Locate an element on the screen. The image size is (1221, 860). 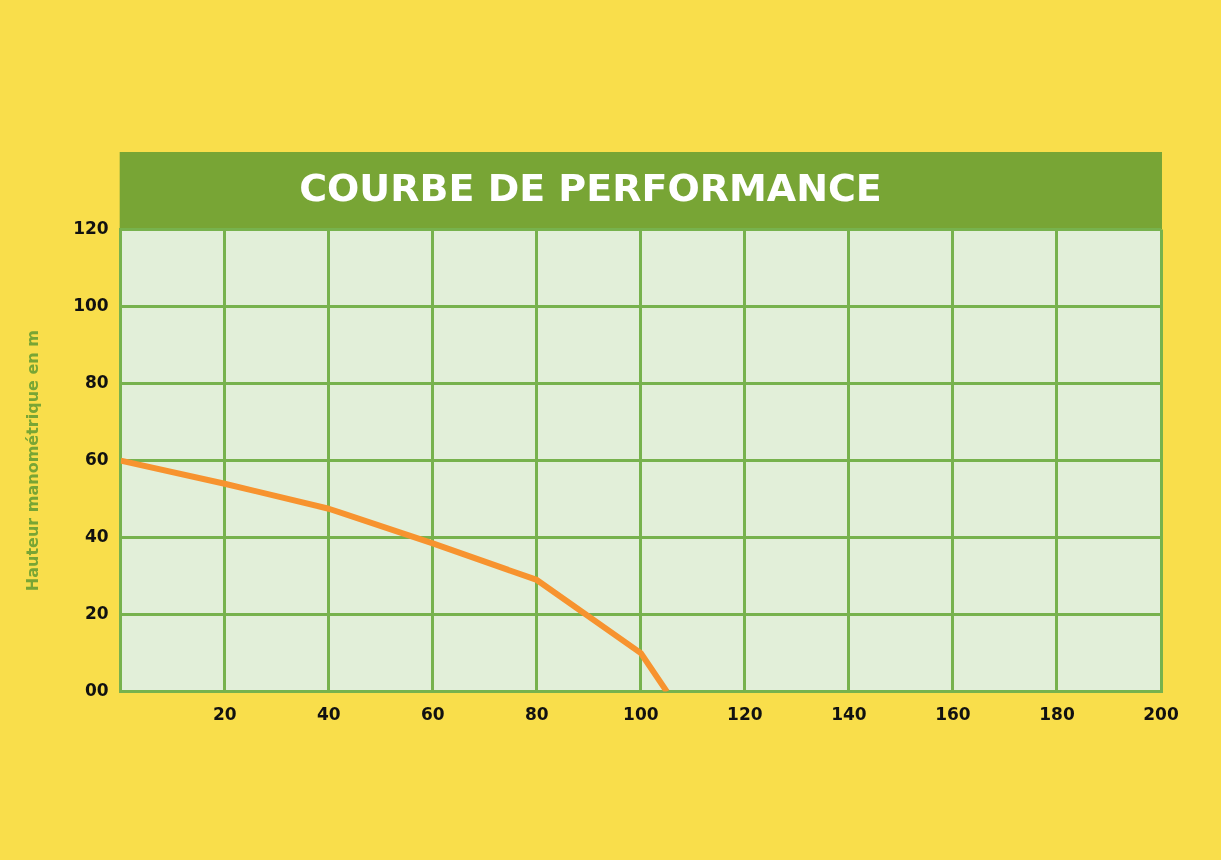
x-tick-label: 200 is located at coordinates (1161, 714).